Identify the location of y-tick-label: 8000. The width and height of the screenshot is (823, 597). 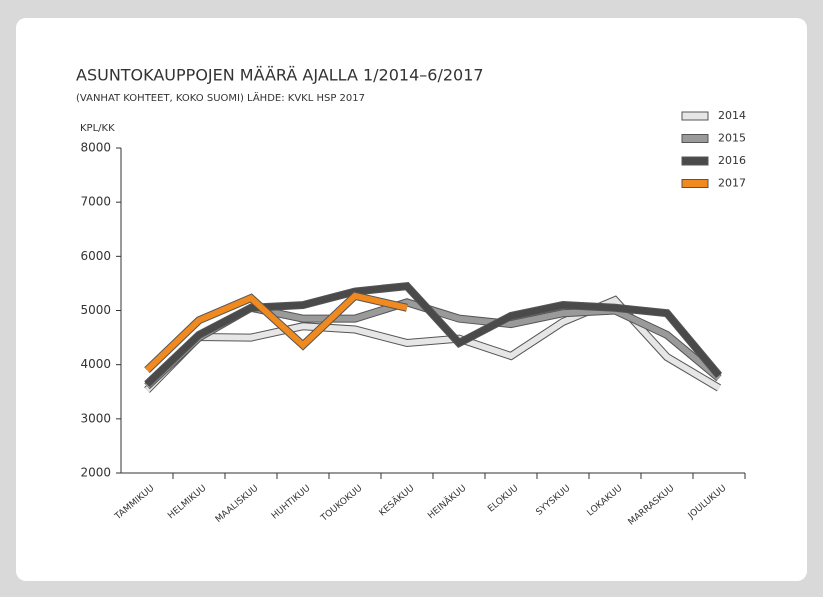
(95, 148).